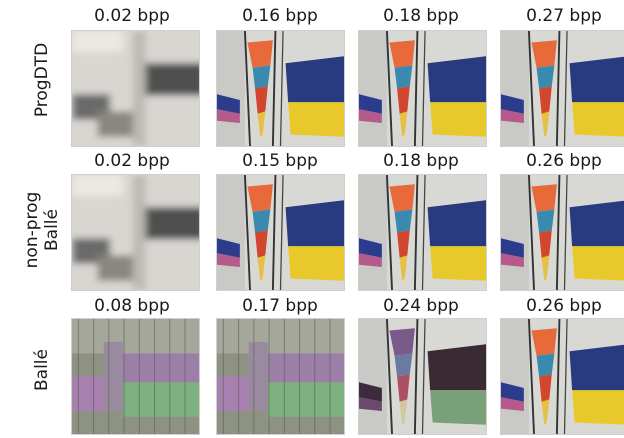  I want to click on bpp-label: 0.24 bpp, so click(421, 306).